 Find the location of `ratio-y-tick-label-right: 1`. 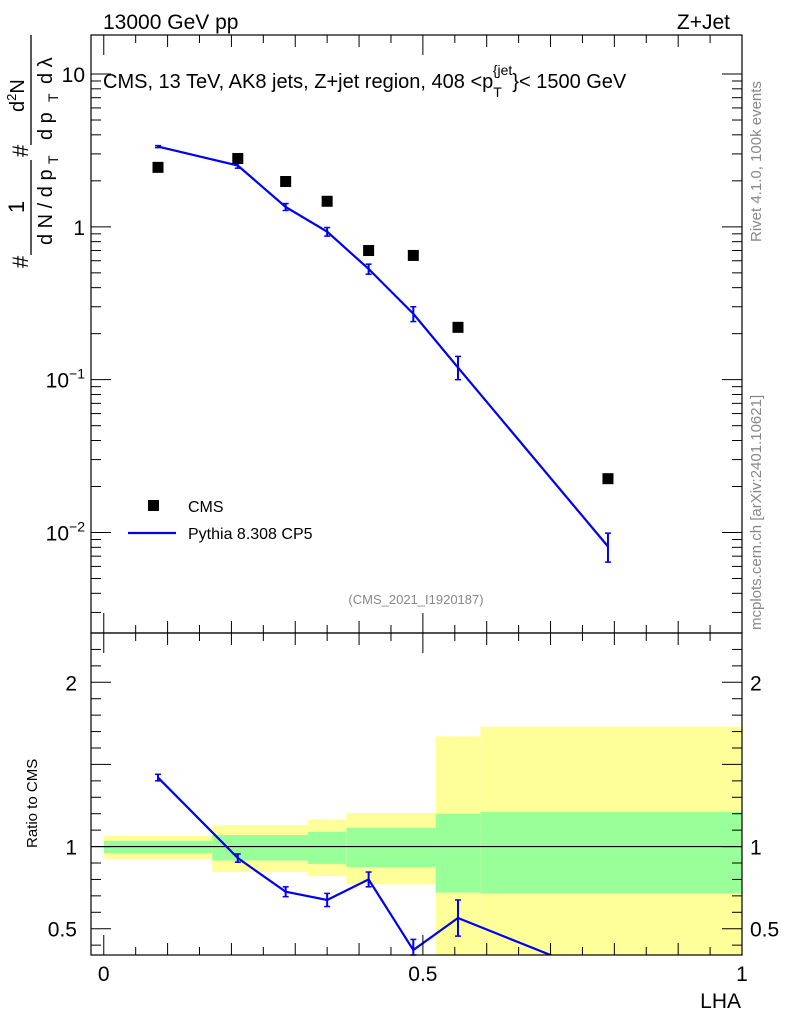

ratio-y-tick-label-right: 1 is located at coordinates (756, 848).